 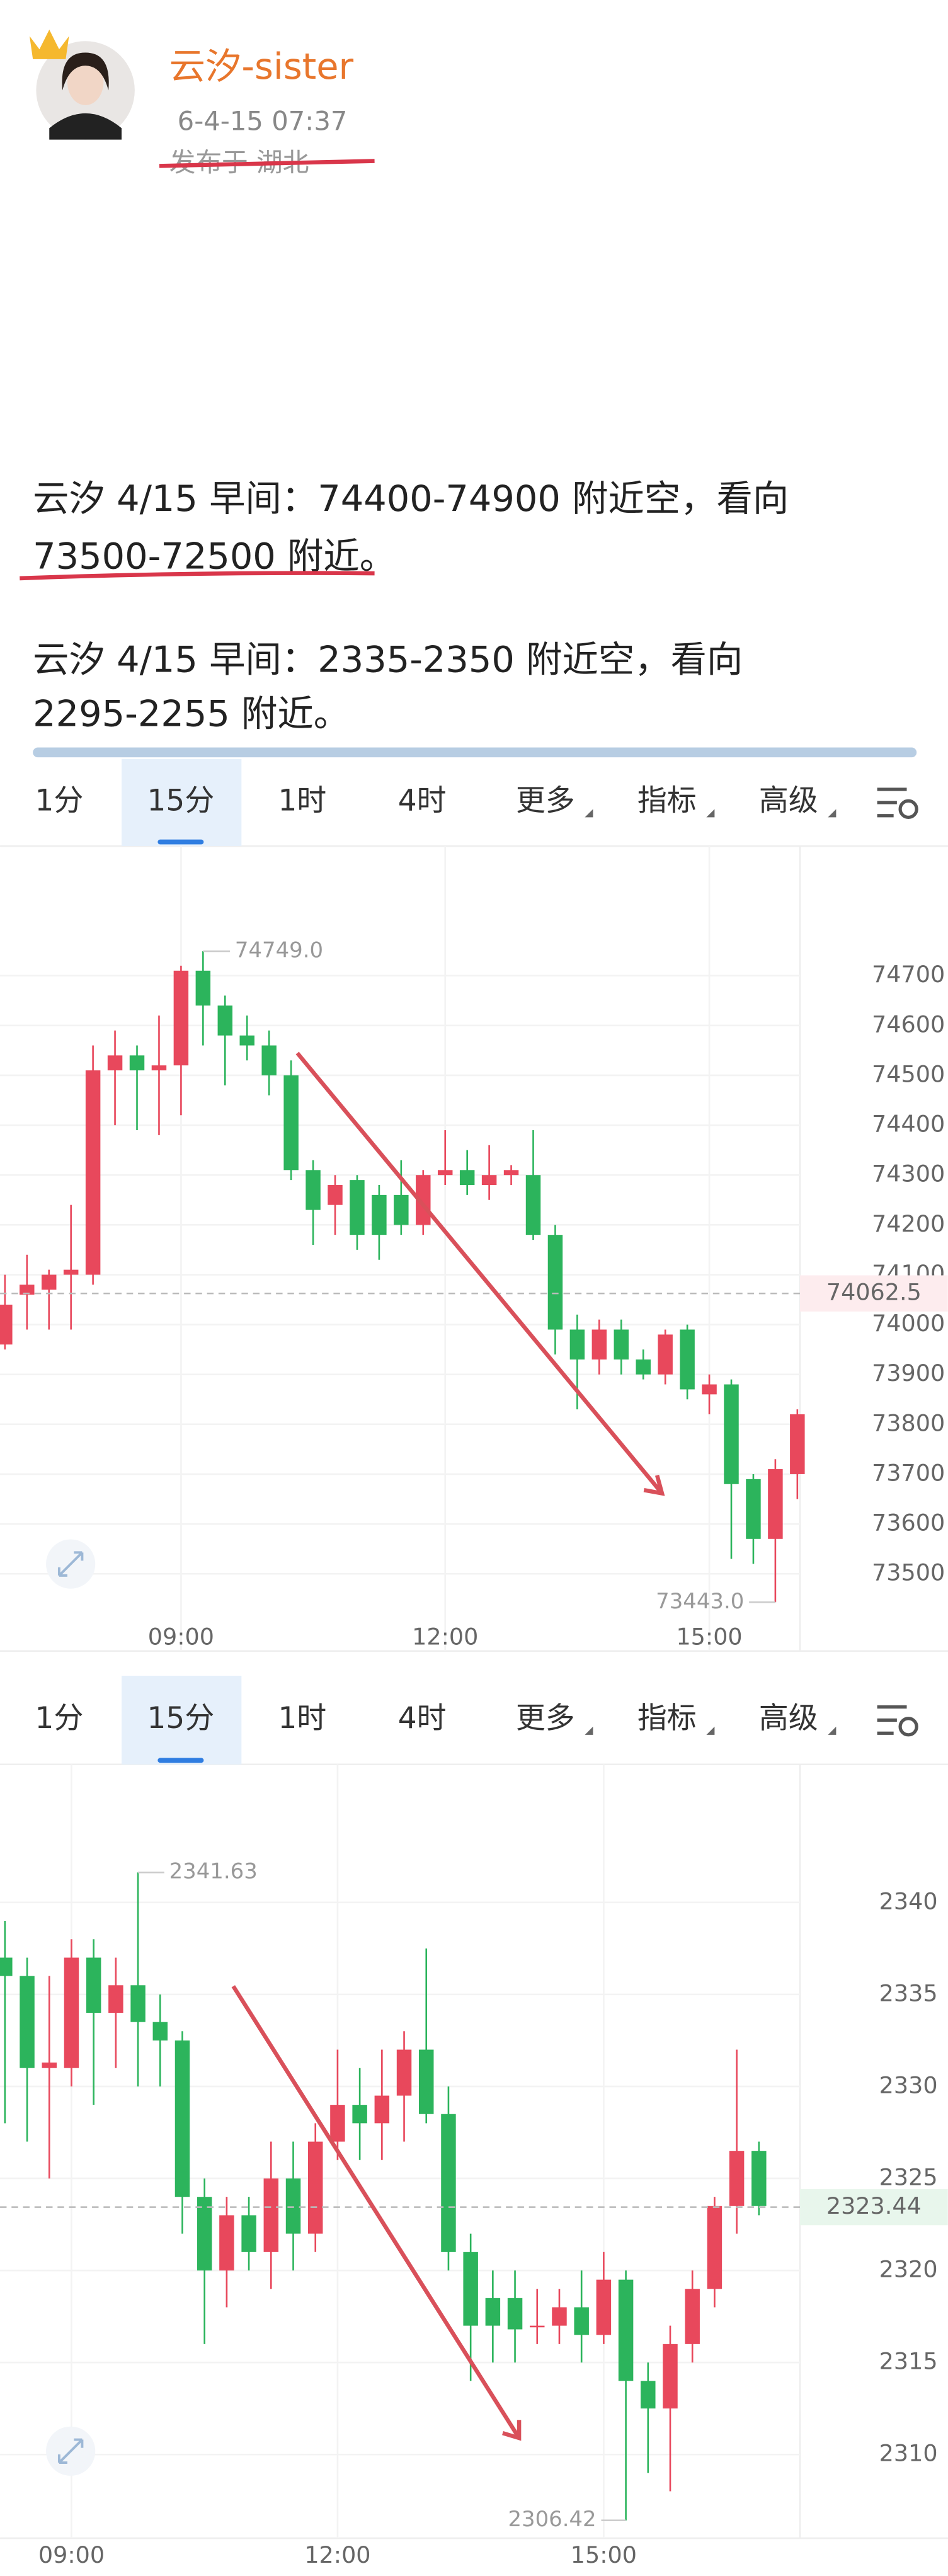 I want to click on last-price-label: 74062.5, so click(x=874, y=1293).